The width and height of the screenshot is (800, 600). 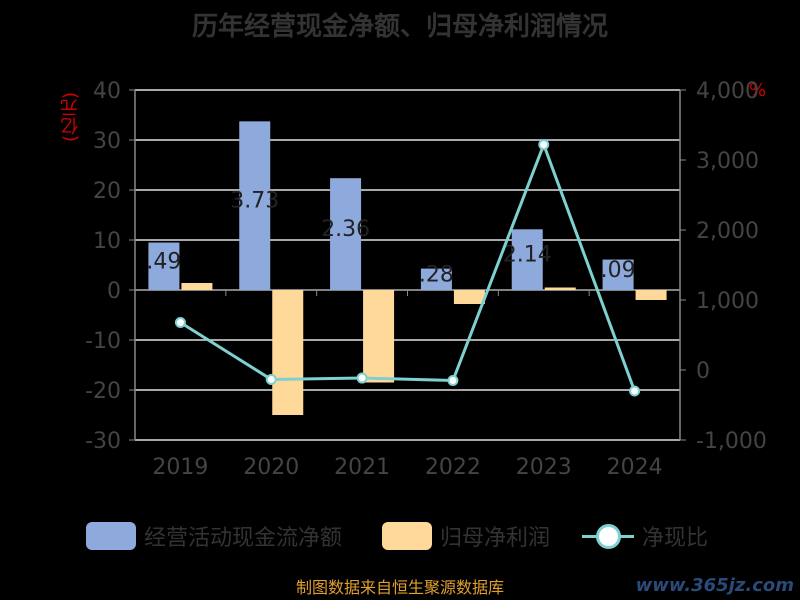 What do you see at coordinates (527, 255) in the screenshot?
I see `bar-data-label: 2.14` at bounding box center [527, 255].